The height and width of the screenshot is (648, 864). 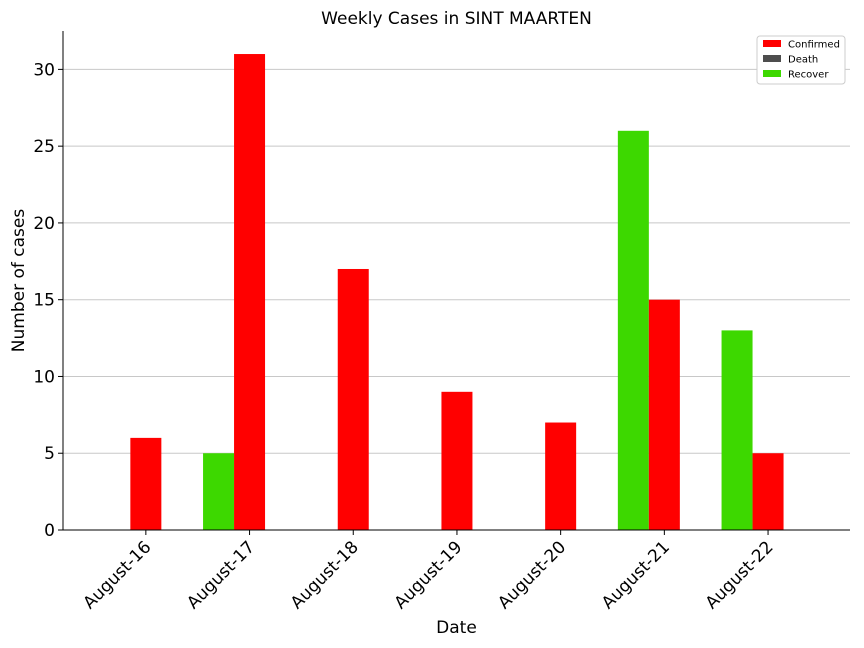 What do you see at coordinates (456, 628) in the screenshot?
I see `x-axis-label: Date` at bounding box center [456, 628].